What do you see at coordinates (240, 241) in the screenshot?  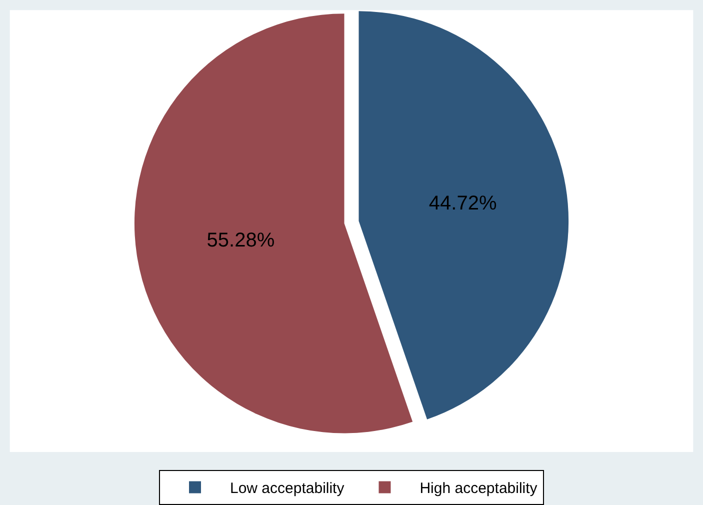 I see `data-label: 55.28%` at bounding box center [240, 241].